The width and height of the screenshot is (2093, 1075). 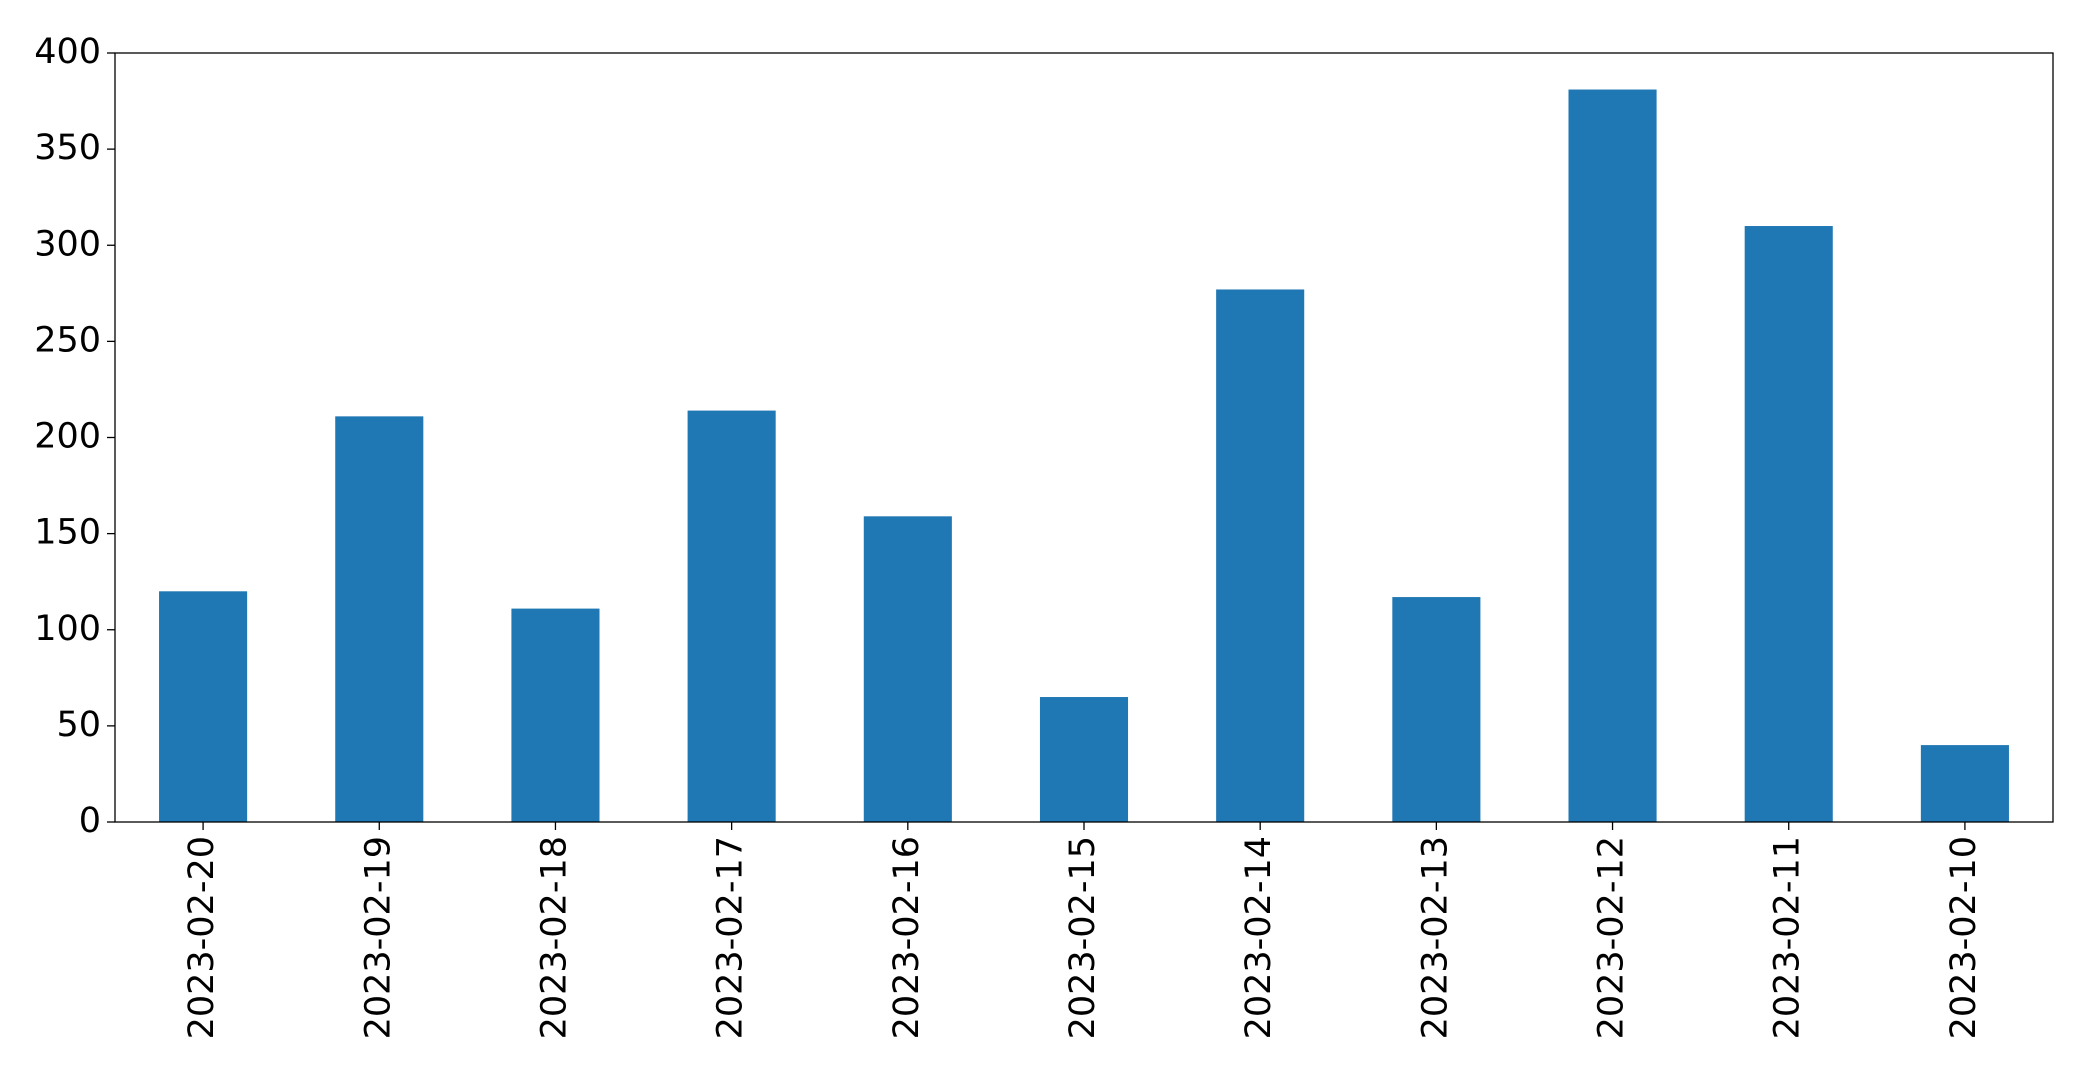 I want to click on x-tick-label: 2023-02-19, so click(x=378, y=937).